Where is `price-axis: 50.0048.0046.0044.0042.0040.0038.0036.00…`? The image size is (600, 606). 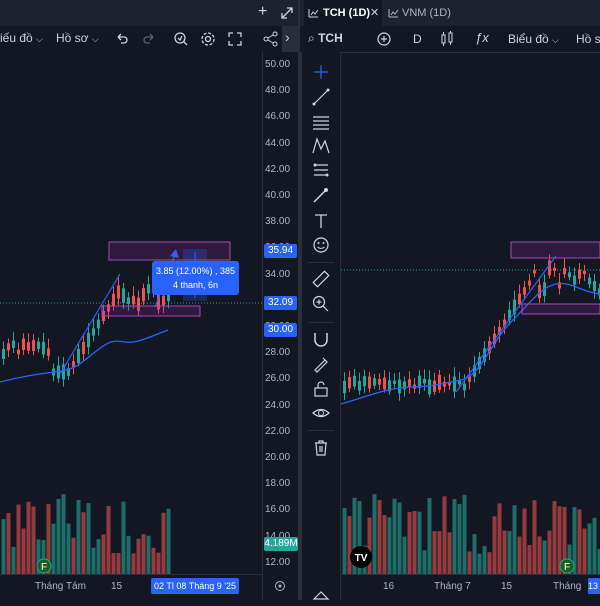
price-axis: 50.0048.0046.0044.0042.0040.0038.0036.00… is located at coordinates (280, 326).